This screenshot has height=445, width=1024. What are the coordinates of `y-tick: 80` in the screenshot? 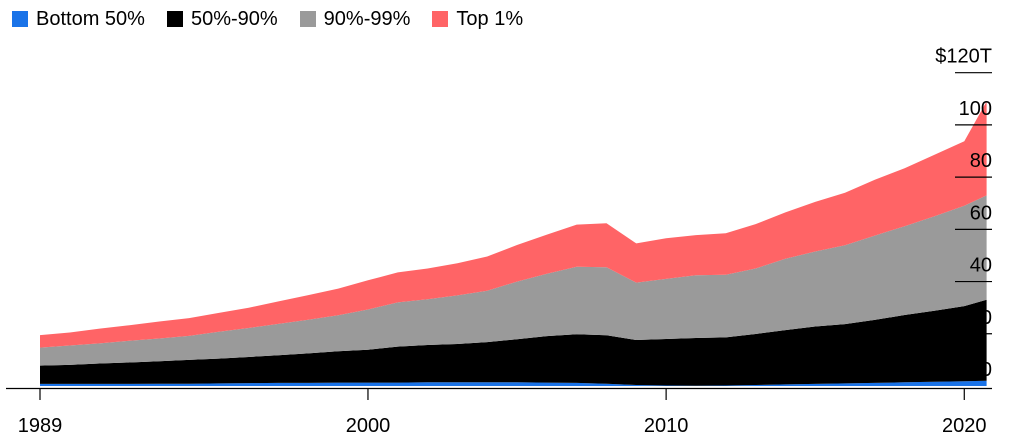 It's located at (973, 164).